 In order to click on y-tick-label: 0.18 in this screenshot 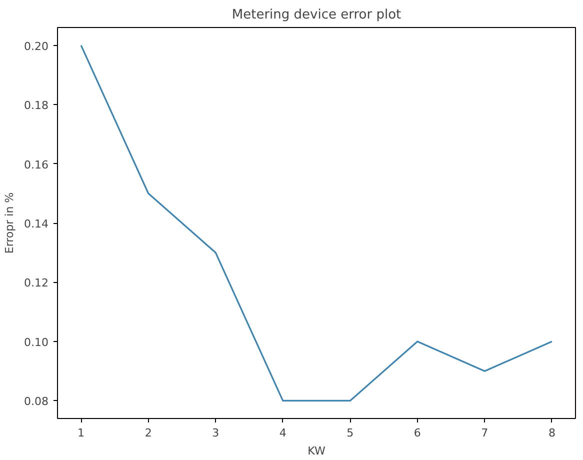, I will do `click(36, 105)`.